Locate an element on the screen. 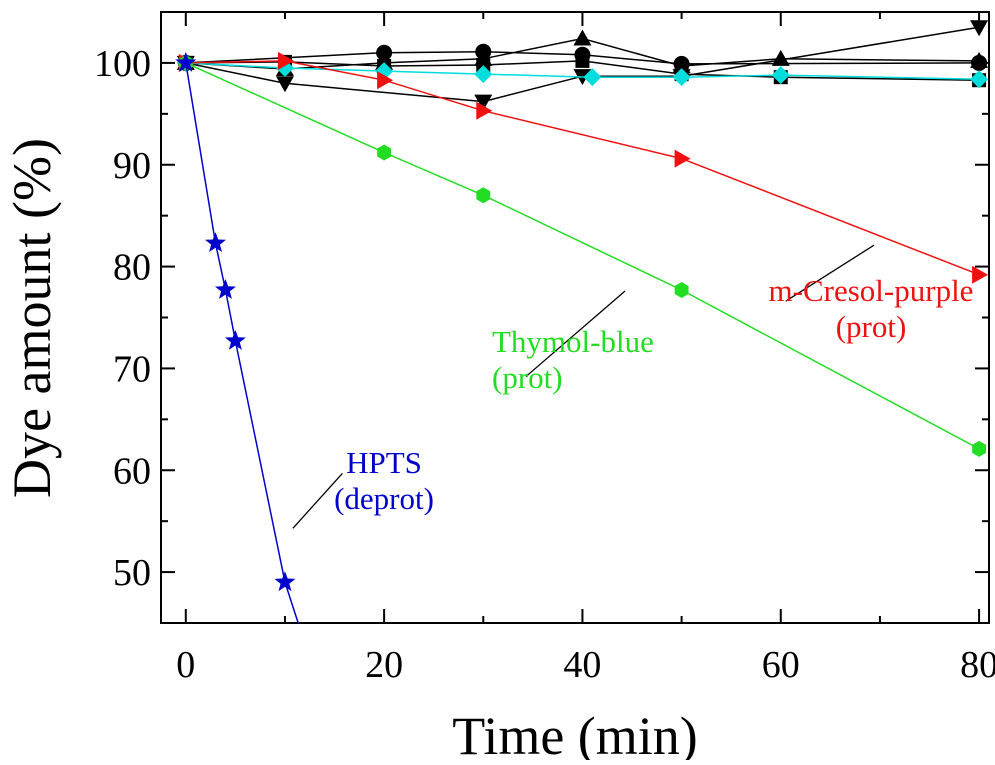  series-label: m-Cresol-purple is located at coordinates (871, 290).